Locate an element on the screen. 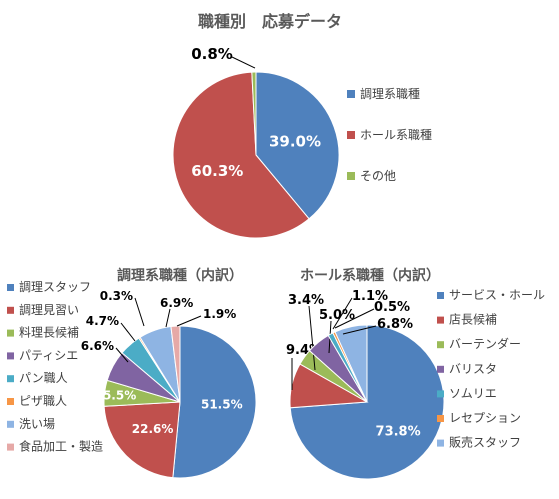 The width and height of the screenshot is (559, 499). legend-label: 料理長候補 is located at coordinates (49, 333).